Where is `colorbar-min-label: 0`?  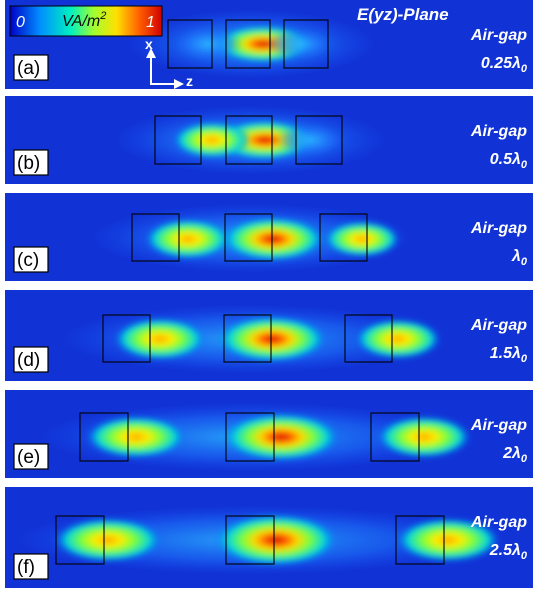
colorbar-min-label: 0 is located at coordinates (20, 22).